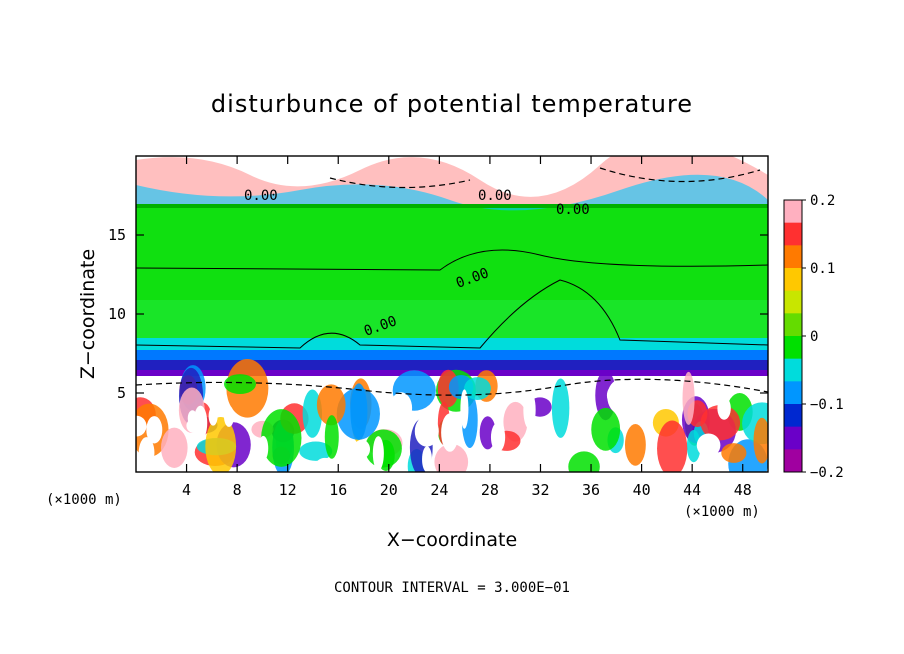 The height and width of the screenshot is (654, 904). I want to click on y-tick-label: 15, so click(117, 235).